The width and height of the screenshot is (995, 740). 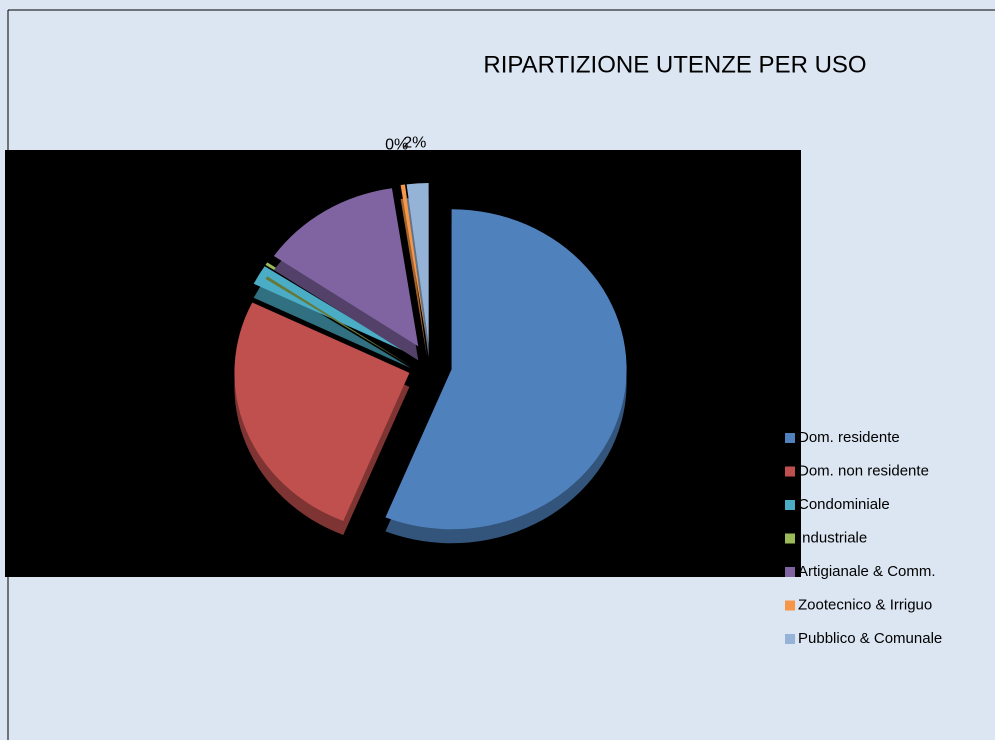 What do you see at coordinates (865, 604) in the screenshot?
I see `legend-label: Zootecnico & Irriguo` at bounding box center [865, 604].